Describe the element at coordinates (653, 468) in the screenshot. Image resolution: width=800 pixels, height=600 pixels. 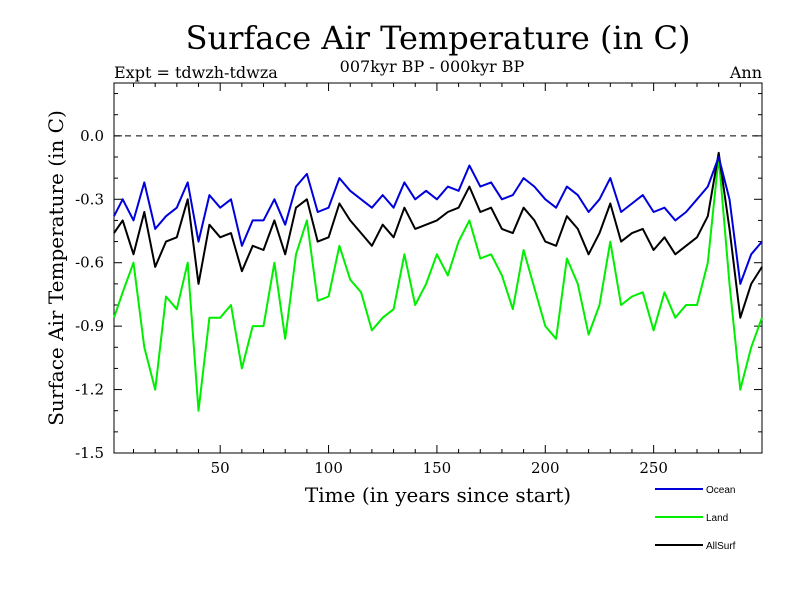
I see `x-tick-label: 250` at that location.